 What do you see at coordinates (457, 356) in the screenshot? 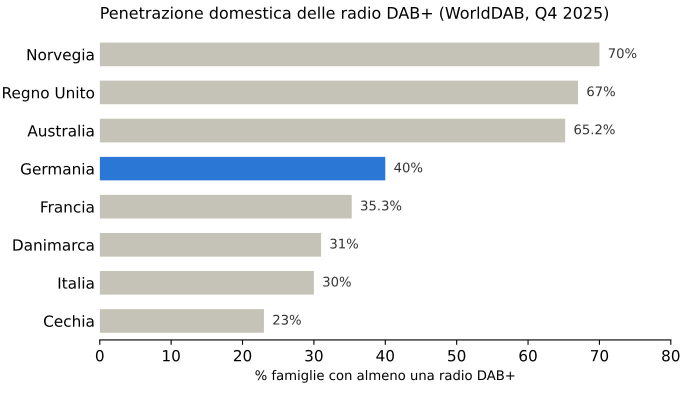
I see `x-tick-label: 50` at bounding box center [457, 356].